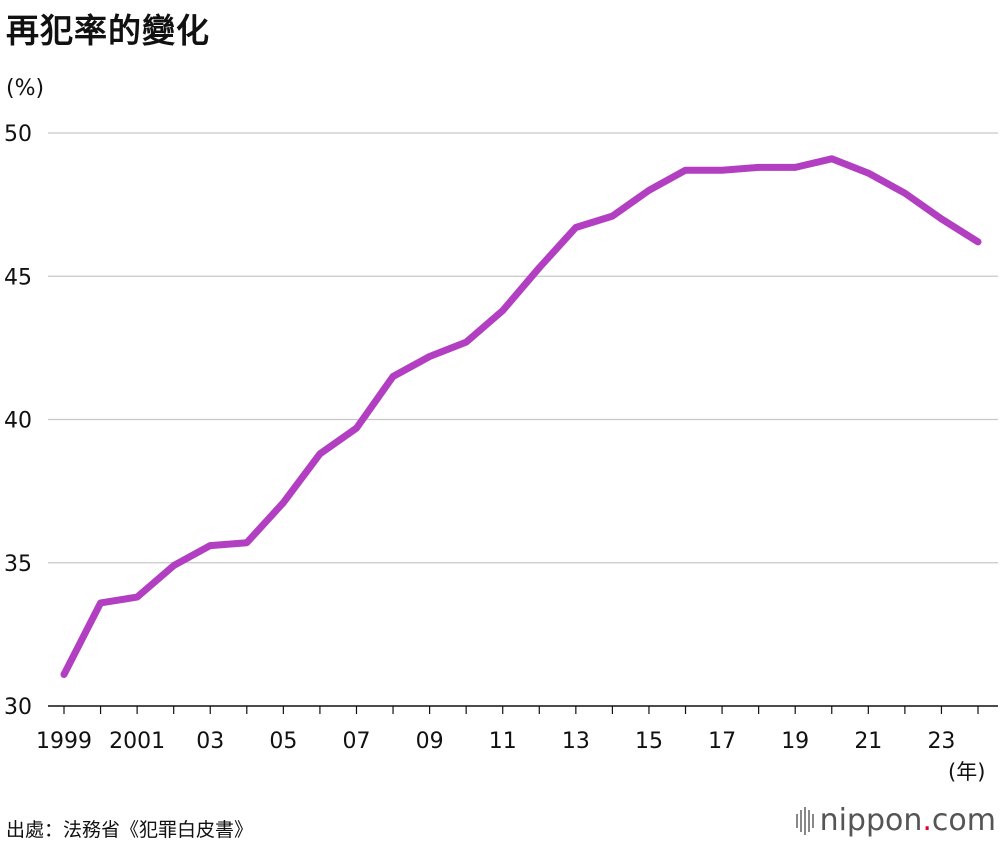 The image size is (1000, 844). What do you see at coordinates (130, 830) in the screenshot?
I see `source-note: 出處：法務省《犯罪白皮書》` at bounding box center [130, 830].